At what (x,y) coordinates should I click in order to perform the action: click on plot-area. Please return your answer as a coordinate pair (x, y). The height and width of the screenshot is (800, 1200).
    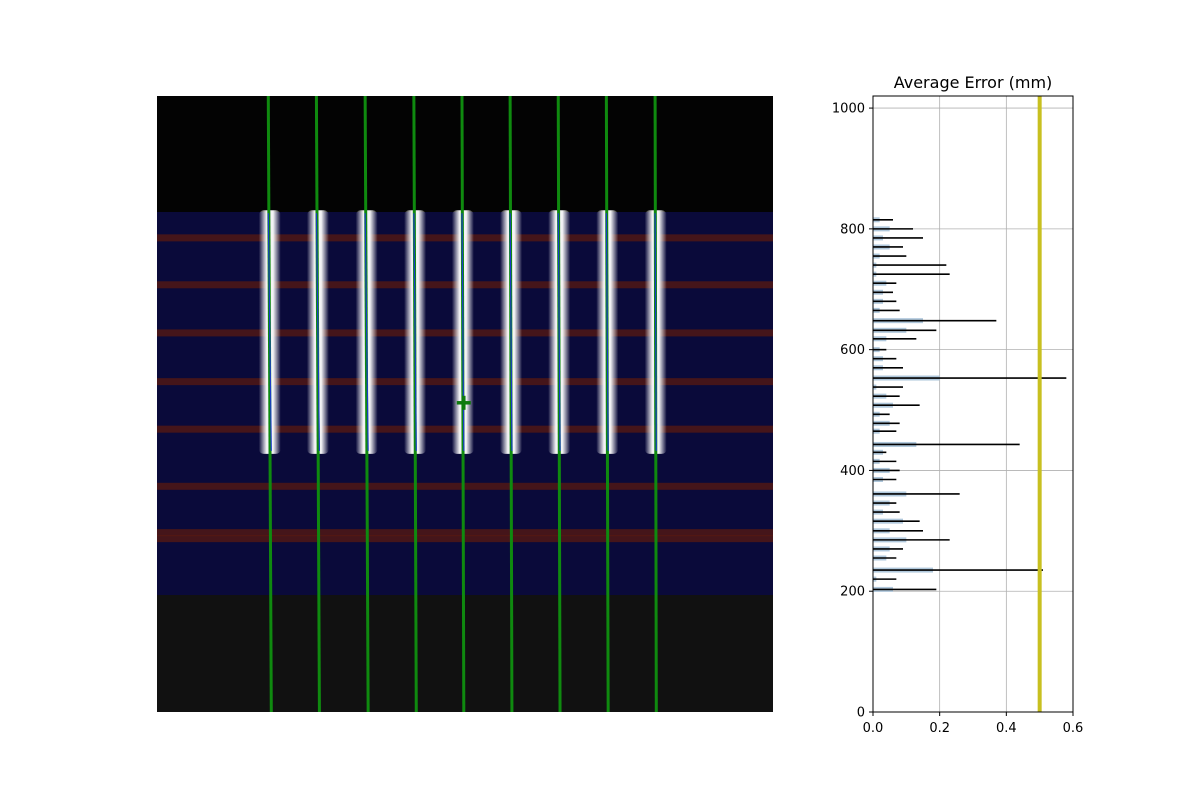
    Looking at the image, I should click on (973, 404).